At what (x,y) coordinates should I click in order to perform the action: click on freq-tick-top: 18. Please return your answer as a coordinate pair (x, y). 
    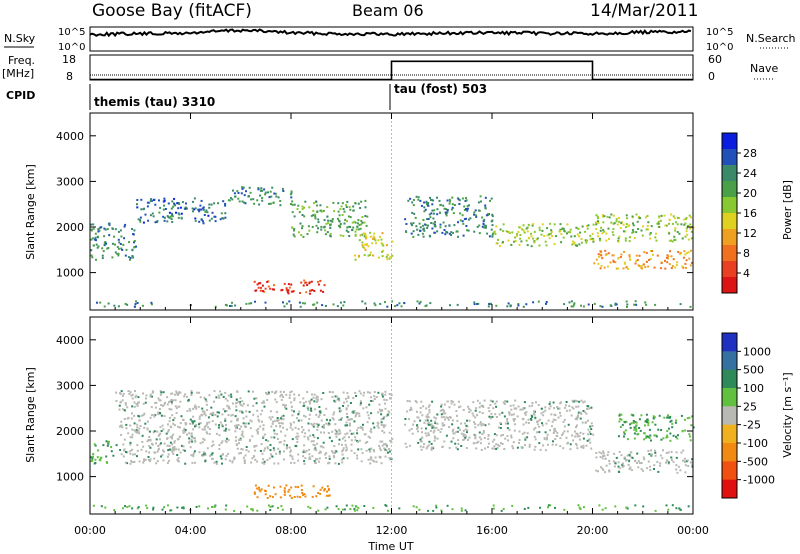
    Looking at the image, I should click on (69, 59).